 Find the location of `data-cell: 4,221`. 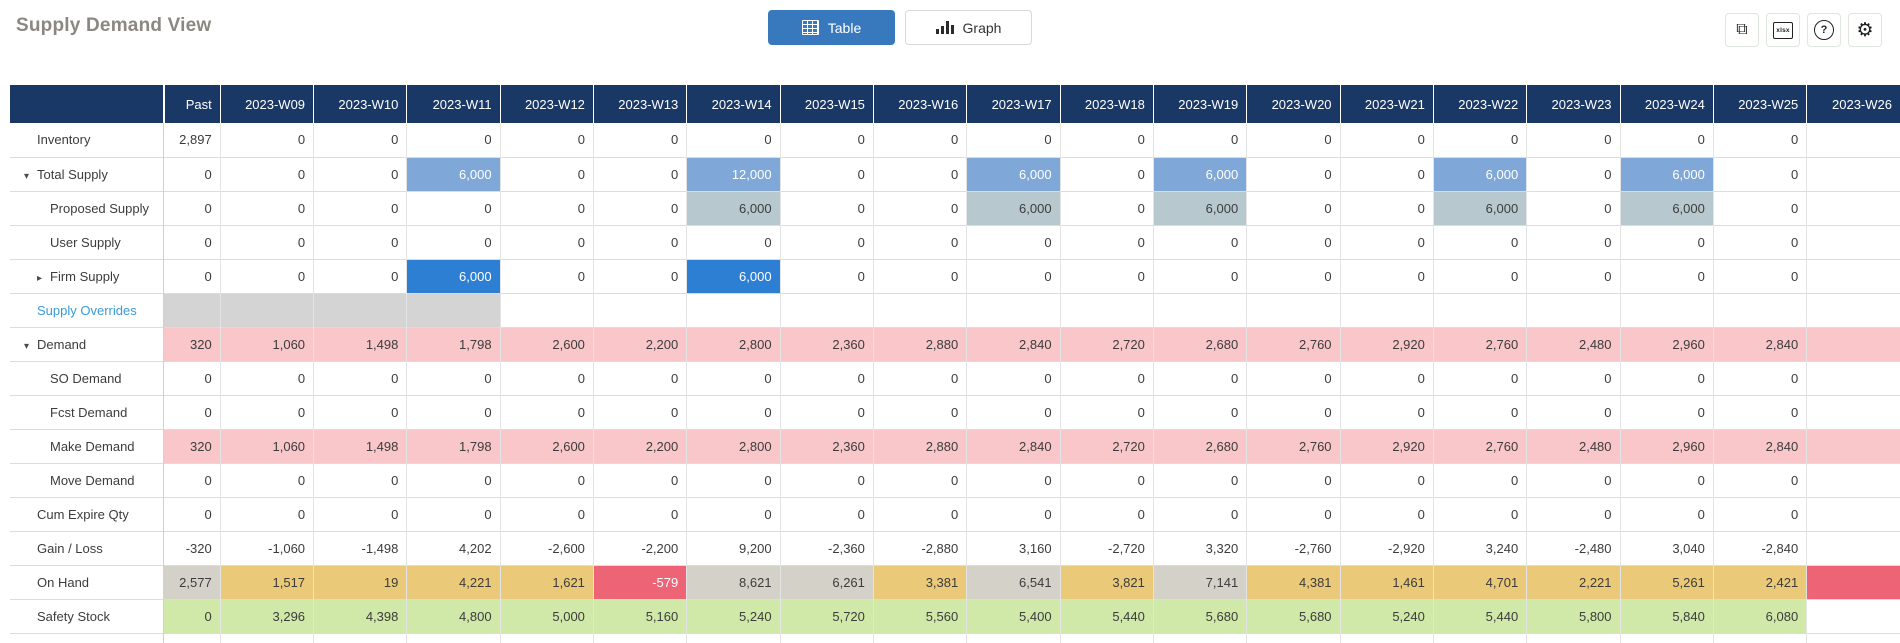

data-cell: 4,221 is located at coordinates (453, 582).